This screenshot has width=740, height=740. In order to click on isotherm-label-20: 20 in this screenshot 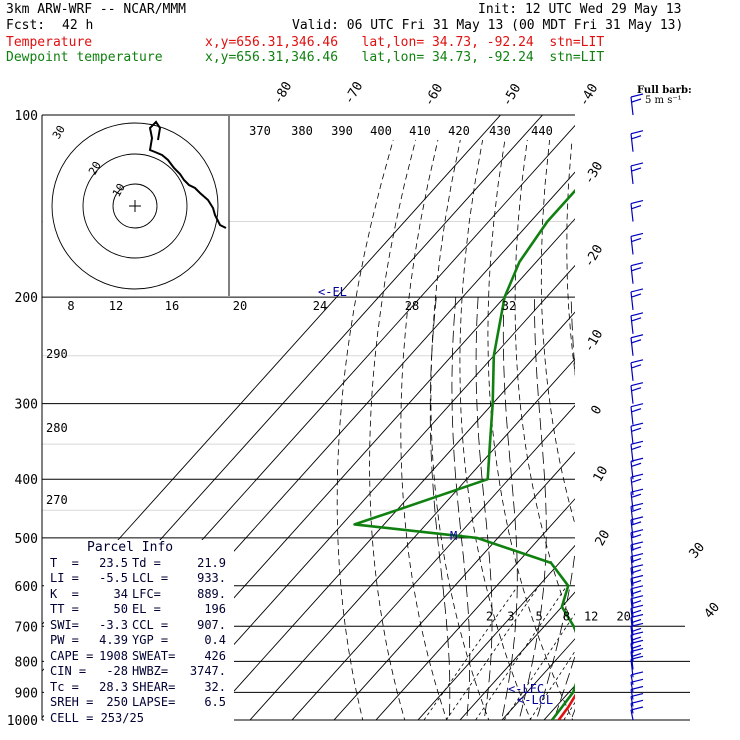, I will do `click(603, 538)`.